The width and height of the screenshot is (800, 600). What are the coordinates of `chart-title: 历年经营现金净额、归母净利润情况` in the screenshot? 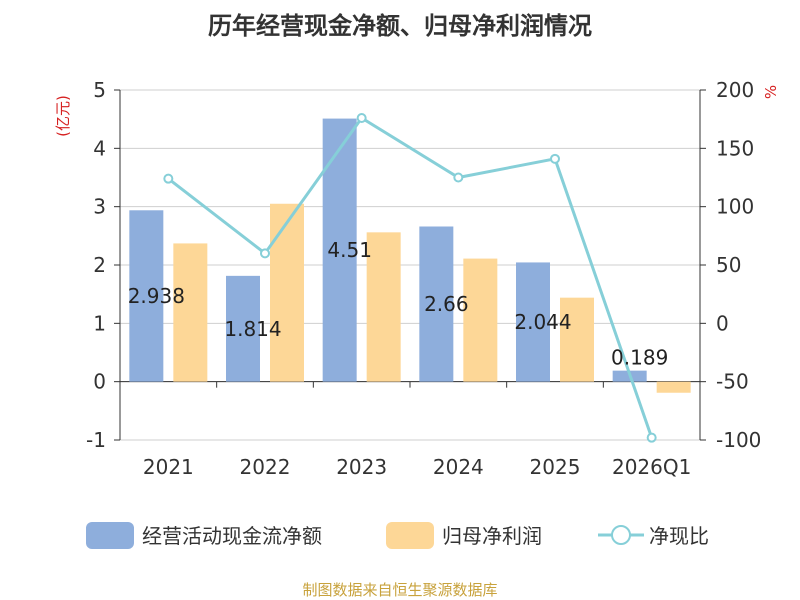 It's located at (400, 26).